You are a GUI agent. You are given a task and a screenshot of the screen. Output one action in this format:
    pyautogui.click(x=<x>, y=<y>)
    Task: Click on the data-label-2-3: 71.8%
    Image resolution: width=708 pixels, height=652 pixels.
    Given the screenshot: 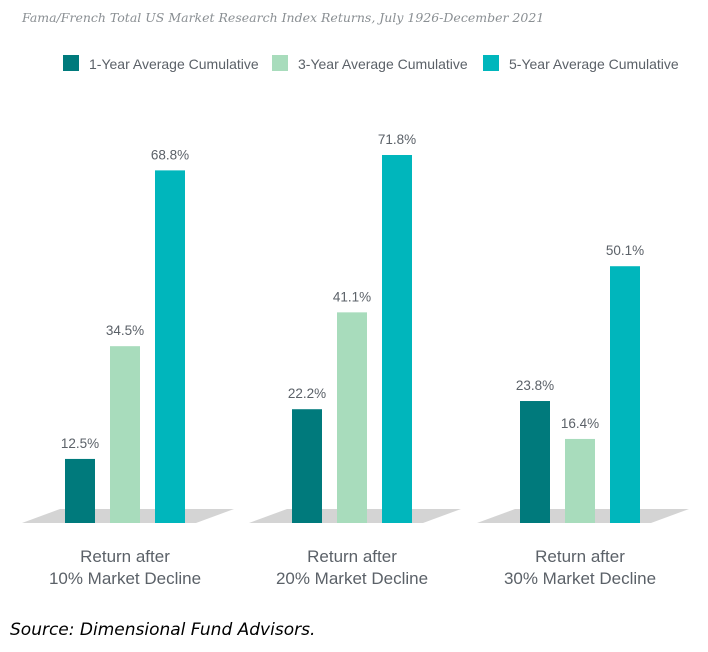 What is the action you would take?
    pyautogui.click(x=397, y=139)
    